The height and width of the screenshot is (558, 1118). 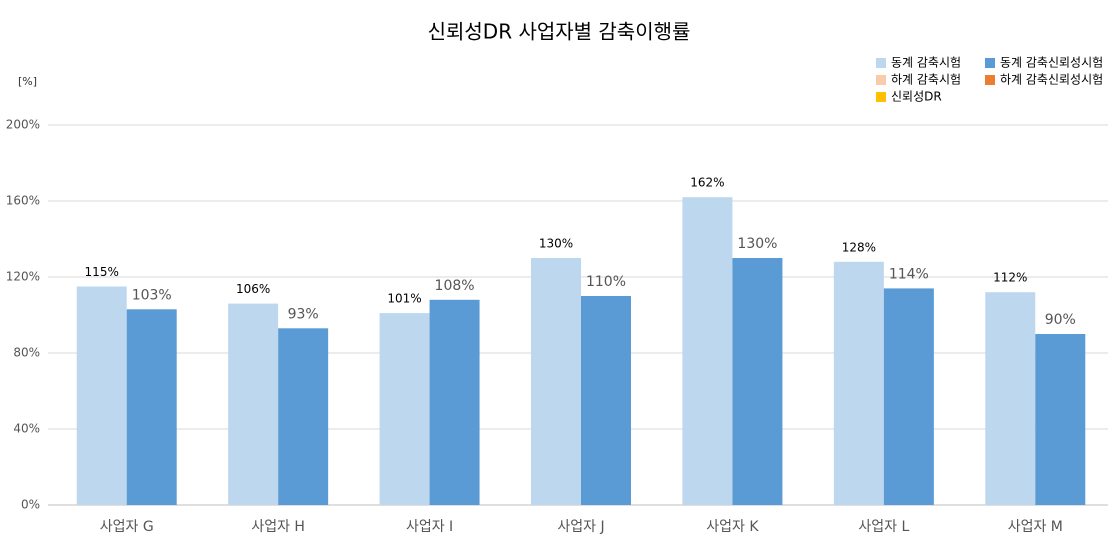 What do you see at coordinates (606, 282) in the screenshot?
I see `data-label: 110%` at bounding box center [606, 282].